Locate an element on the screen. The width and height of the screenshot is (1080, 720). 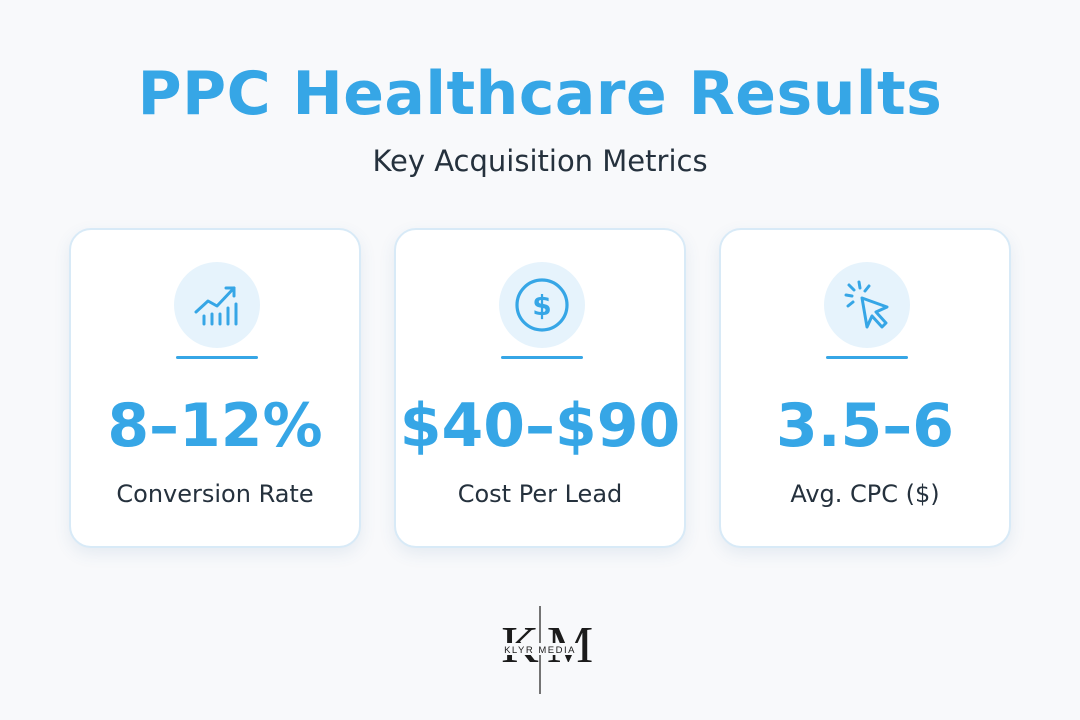
page-subtitle: Key Acquisition Metrics is located at coordinates (540, 161).